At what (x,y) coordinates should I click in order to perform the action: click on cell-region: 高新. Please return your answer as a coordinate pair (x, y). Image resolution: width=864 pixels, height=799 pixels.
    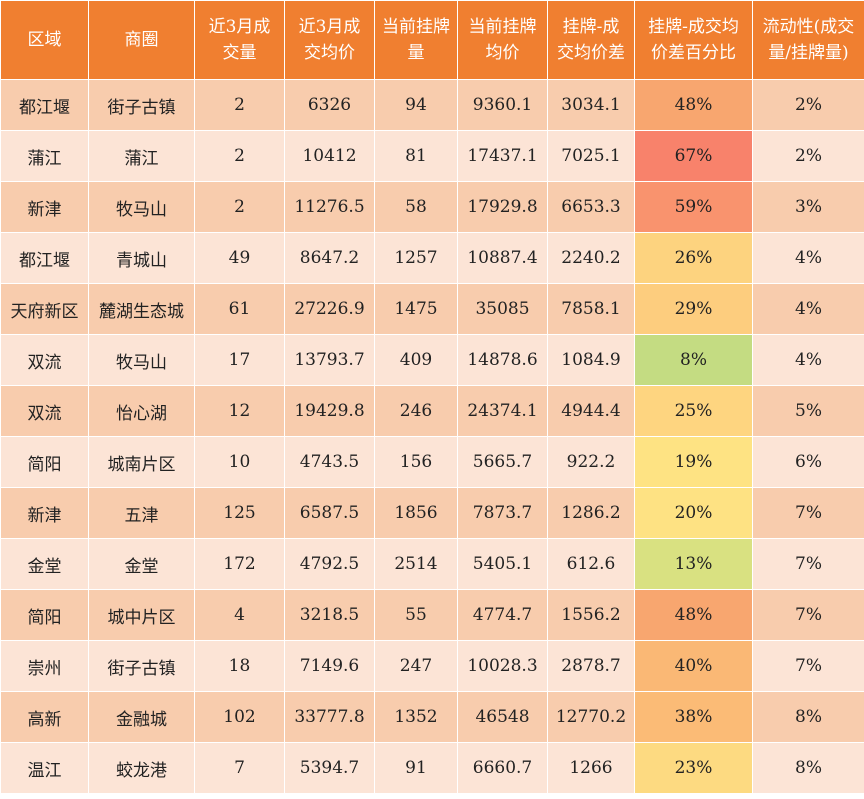
    Looking at the image, I should click on (44, 717).